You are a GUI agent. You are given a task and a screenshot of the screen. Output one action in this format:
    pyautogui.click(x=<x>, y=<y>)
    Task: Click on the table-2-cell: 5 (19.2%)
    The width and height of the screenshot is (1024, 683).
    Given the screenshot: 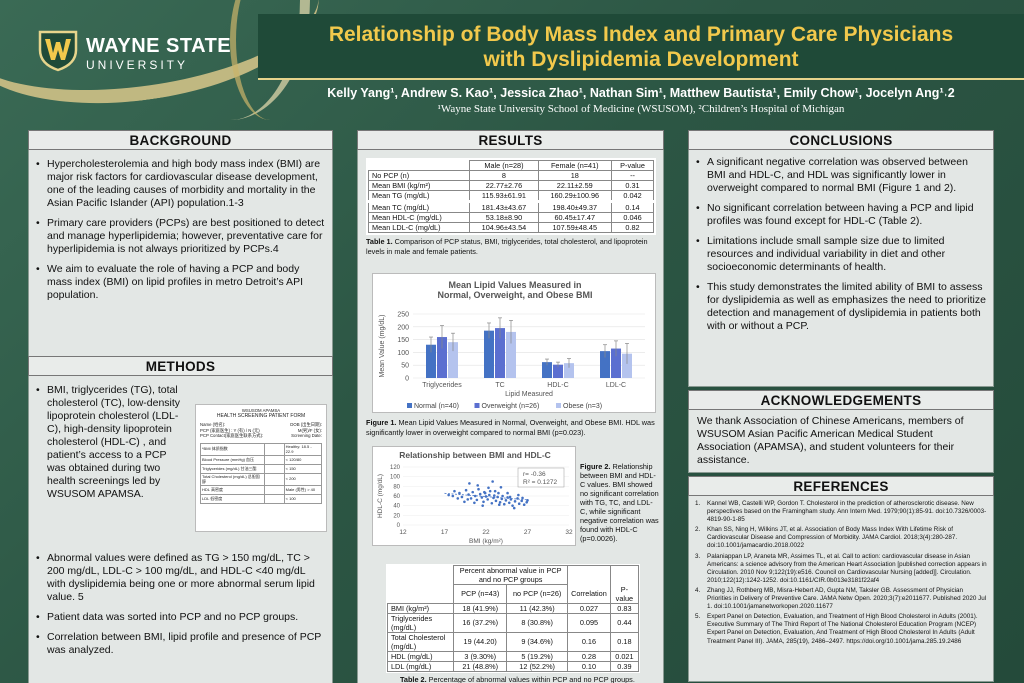 What is the action you would take?
    pyautogui.click(x=537, y=656)
    